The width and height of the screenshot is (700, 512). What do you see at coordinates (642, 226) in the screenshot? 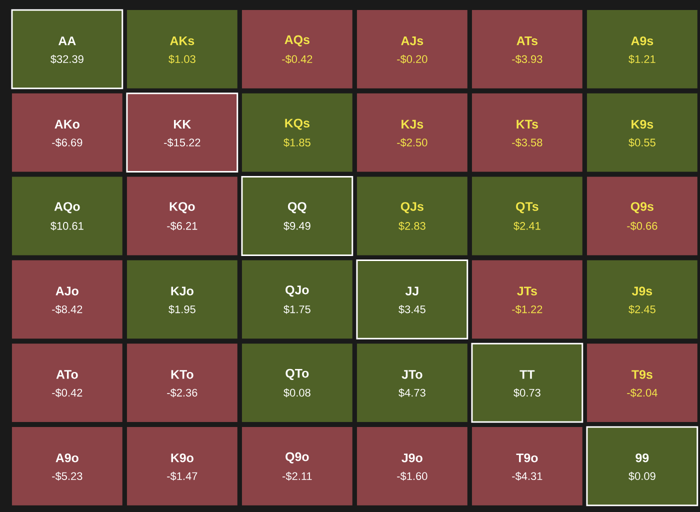
I see `data-label: -$0.66` at bounding box center [642, 226].